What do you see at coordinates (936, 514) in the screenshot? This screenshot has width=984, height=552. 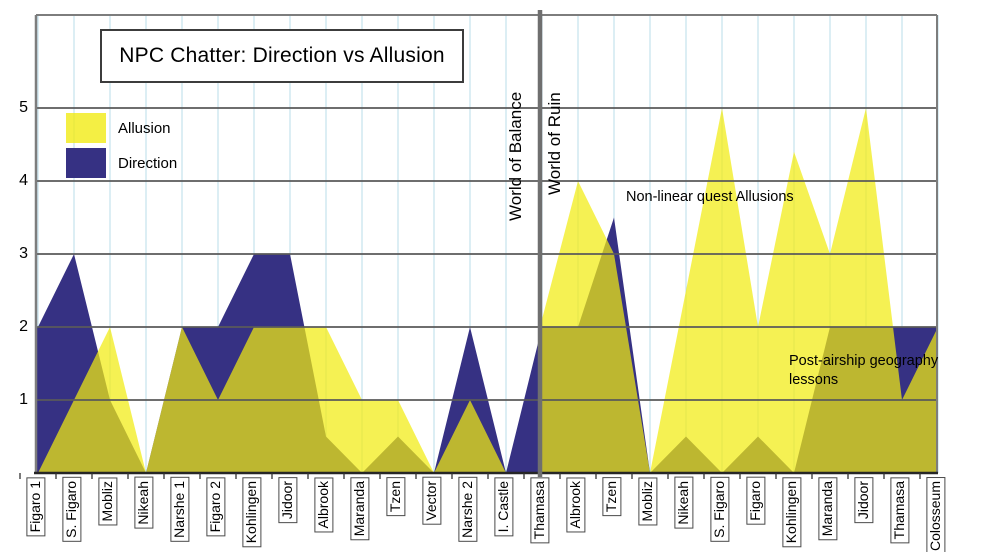 I see `x-axis-label: Colosseum` at bounding box center [936, 514].